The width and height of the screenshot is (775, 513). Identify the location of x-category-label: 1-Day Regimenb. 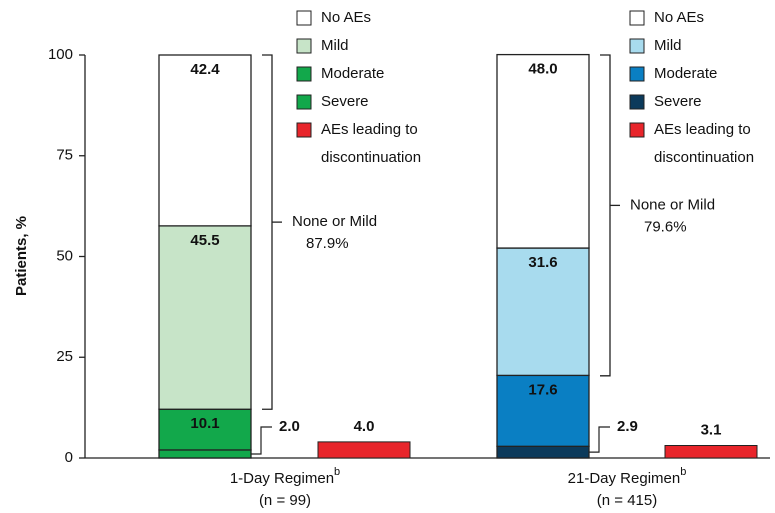
(285, 476).